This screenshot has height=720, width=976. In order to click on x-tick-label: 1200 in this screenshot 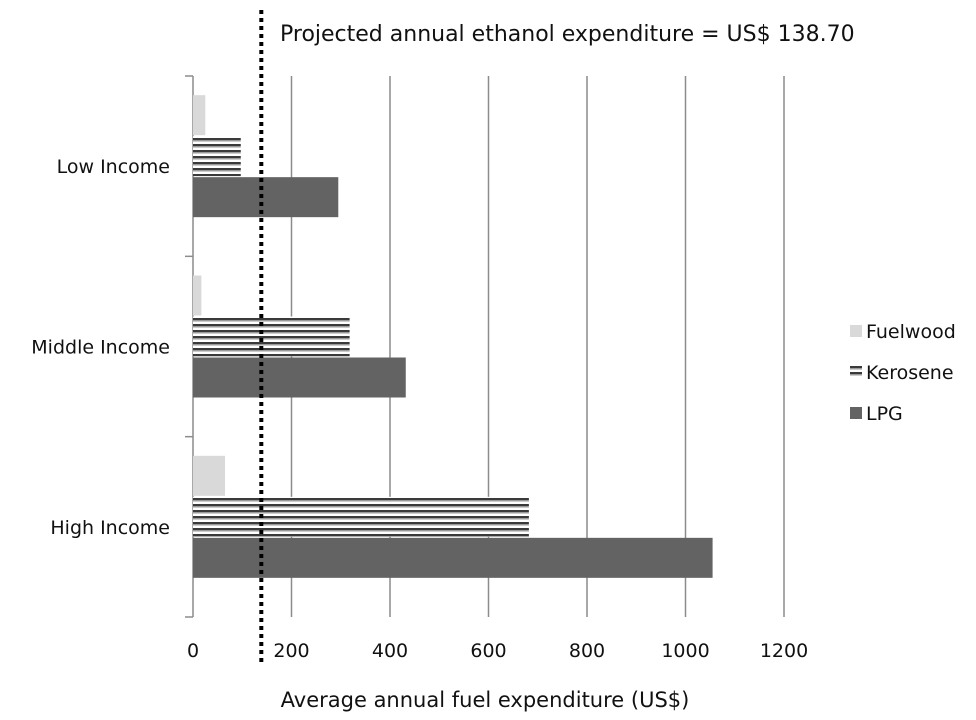, I will do `click(784, 651)`.